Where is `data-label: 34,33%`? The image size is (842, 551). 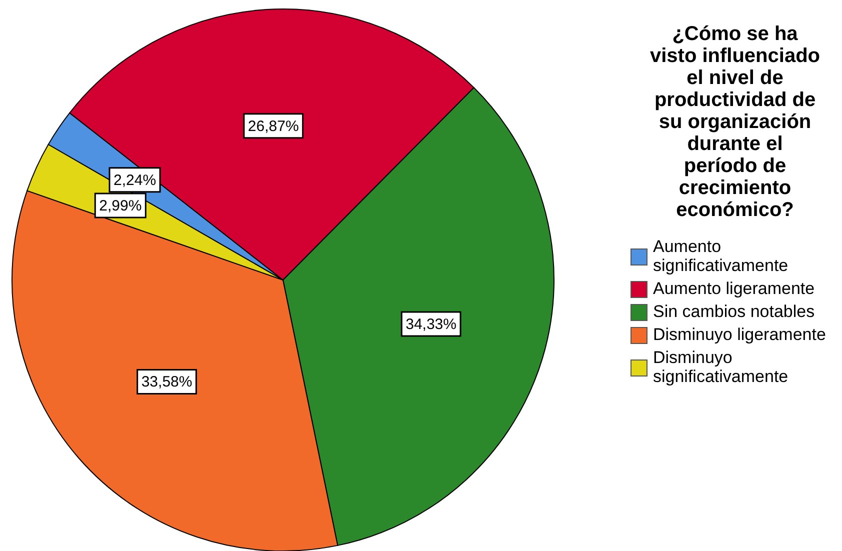 data-label: 34,33% is located at coordinates (431, 325).